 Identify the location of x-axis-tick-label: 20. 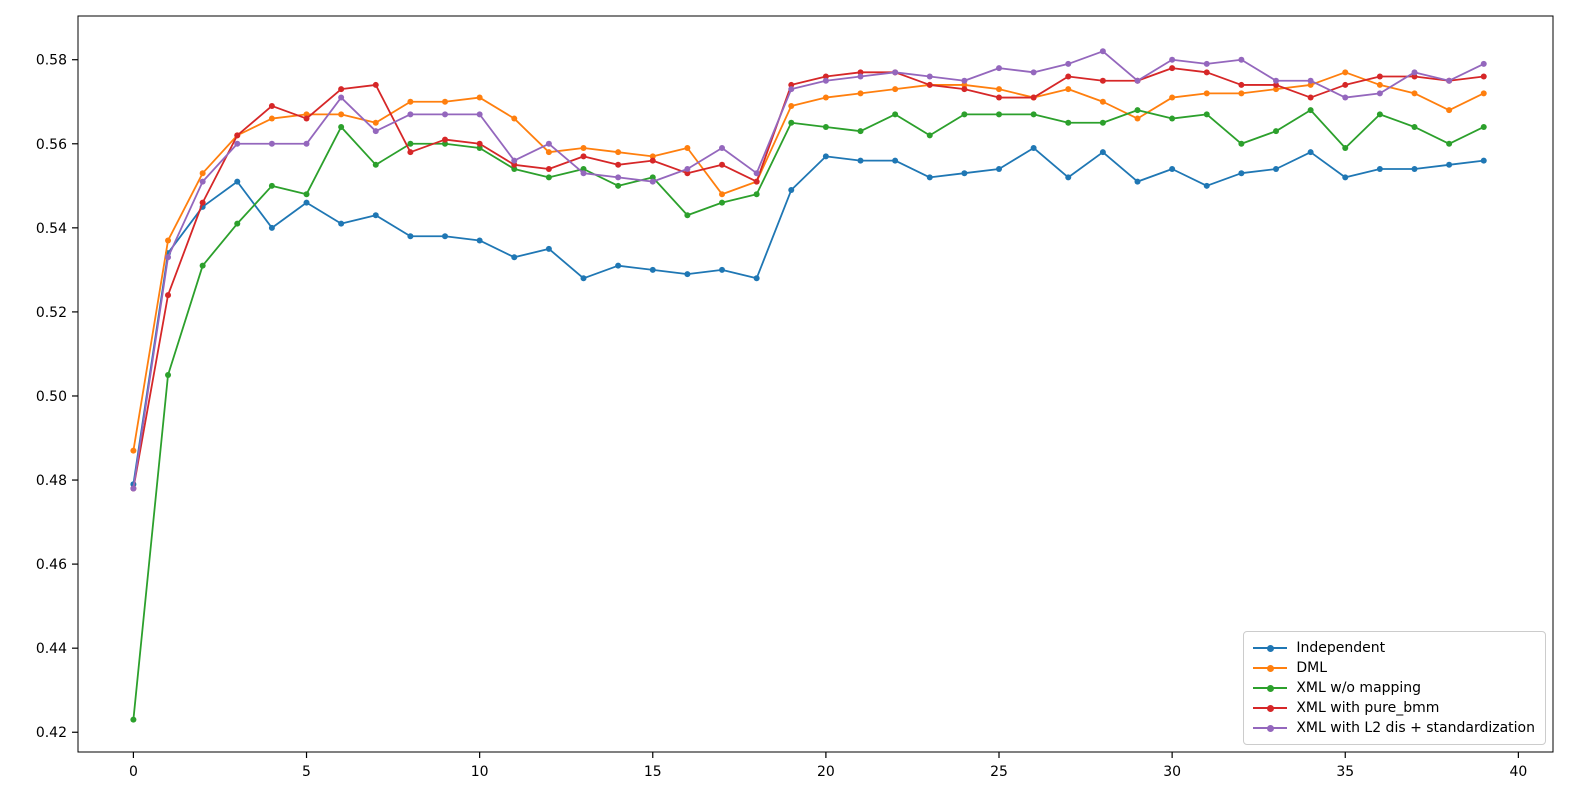
(826, 772).